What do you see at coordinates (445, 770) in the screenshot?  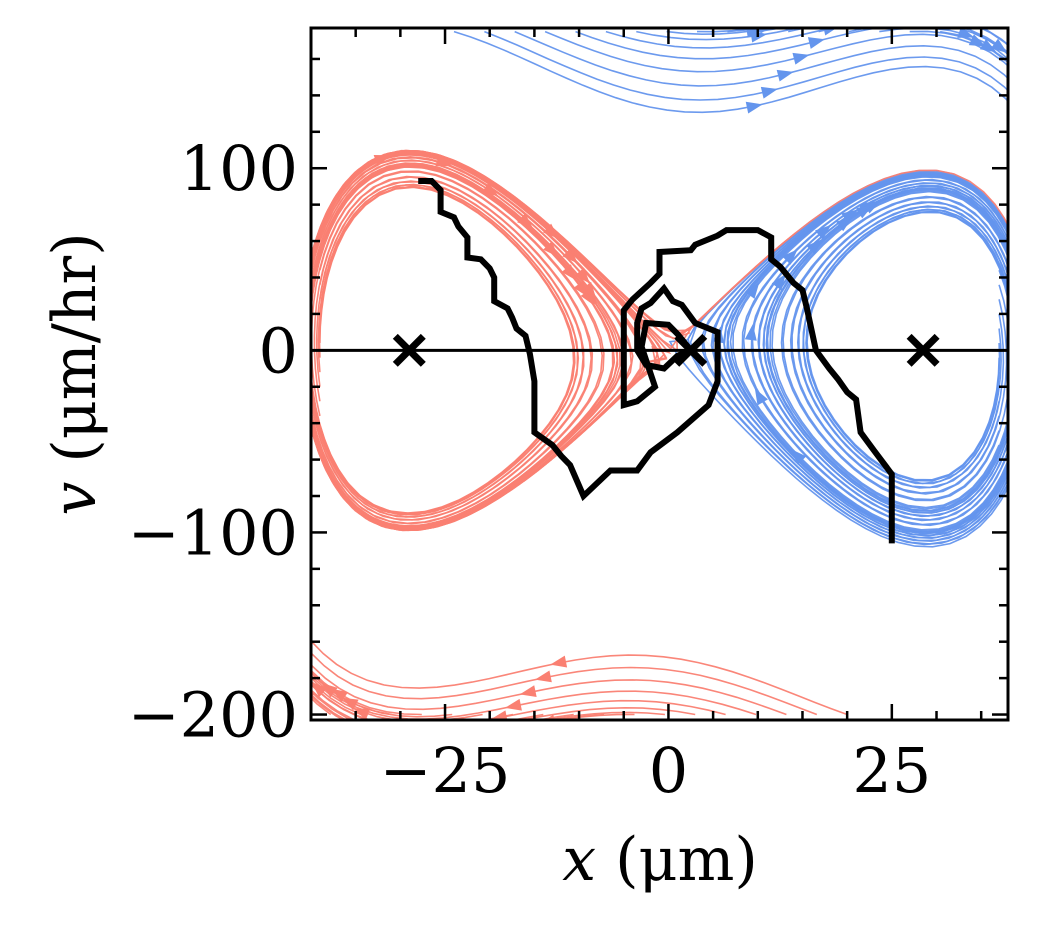 I see `x-tick-label: −25` at bounding box center [445, 770].